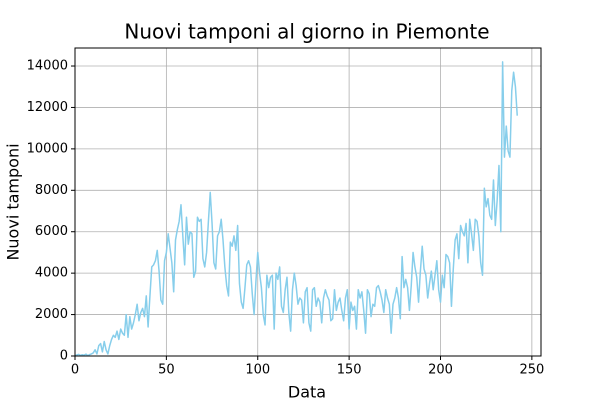 This screenshot has width=600, height=400. I want to click on x-axis-label: Data, so click(307, 391).